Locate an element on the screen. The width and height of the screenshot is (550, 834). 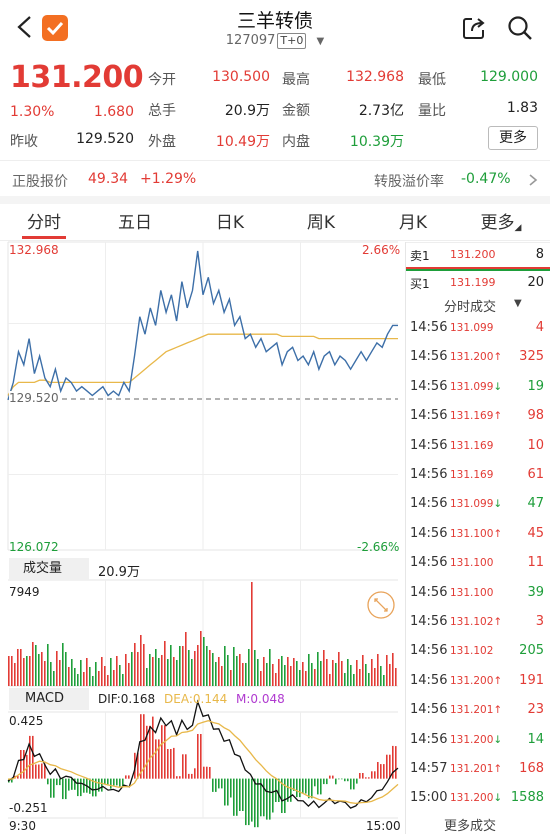
trade-volume: 191 is located at coordinates (531, 680).